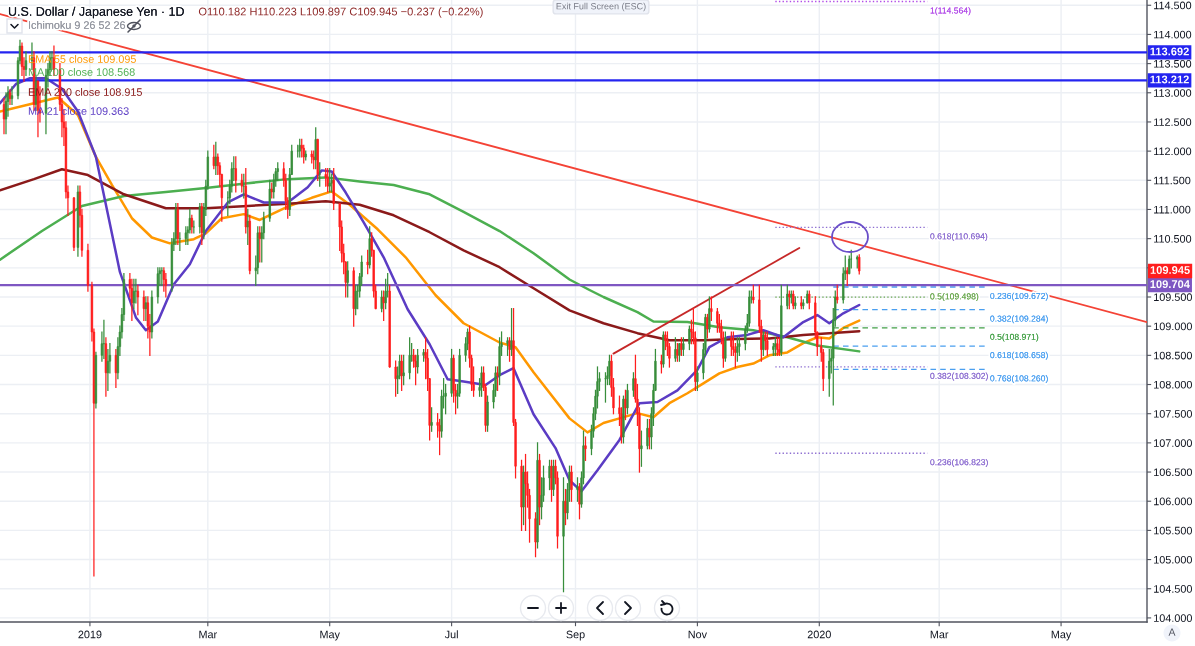 The height and width of the screenshot is (646, 1195). I want to click on annotation: 0.5(109.498), so click(954, 297).